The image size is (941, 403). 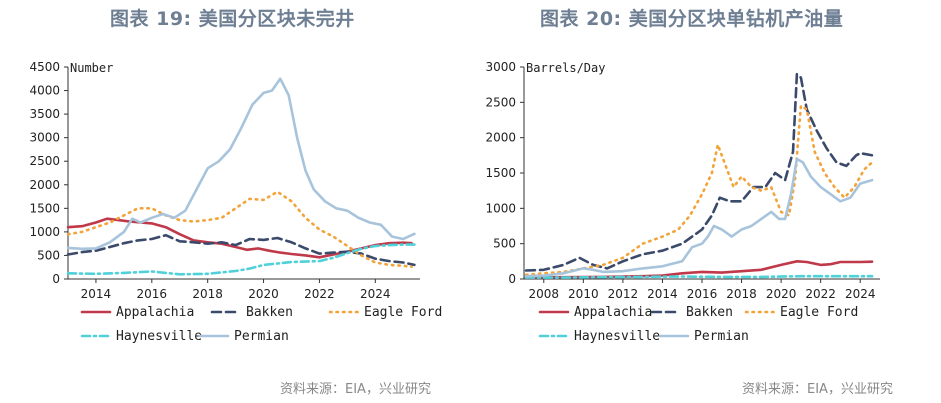 I want to click on chart-20-title: 图表 20: 美国分区块单钻机产油量, so click(x=692, y=19).